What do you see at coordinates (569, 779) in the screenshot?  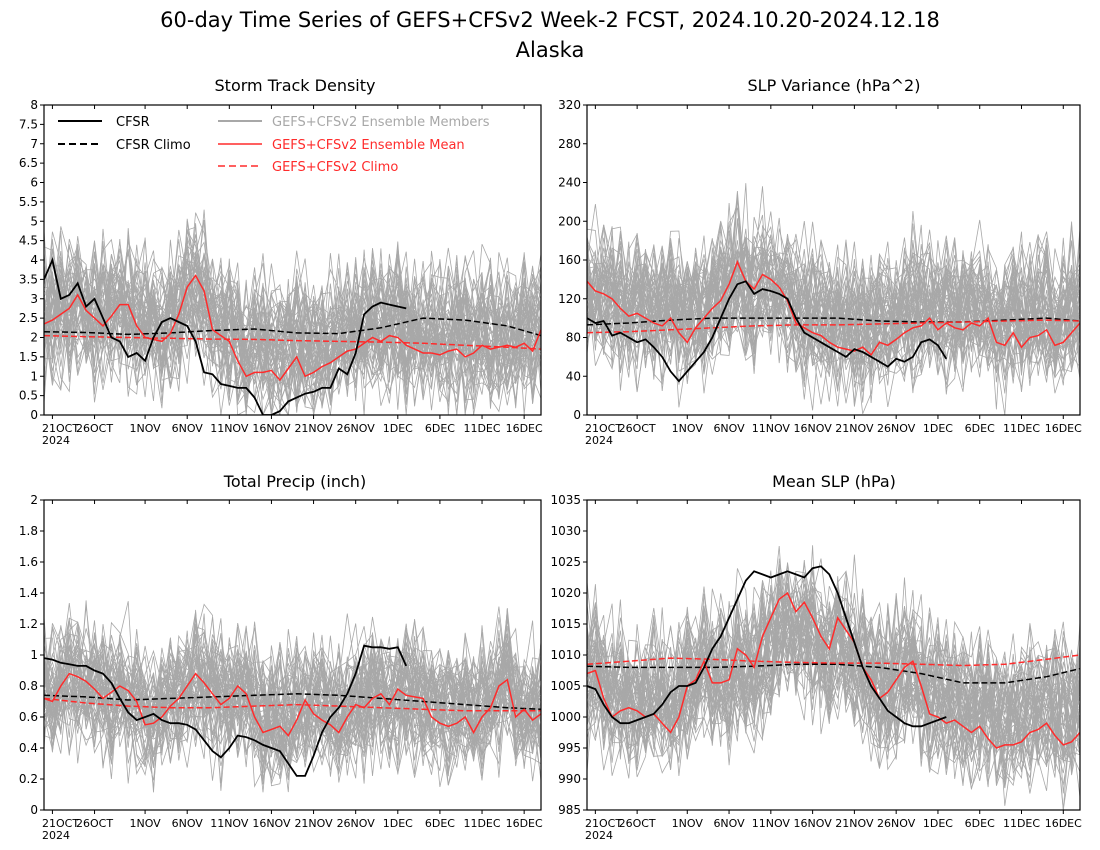 I see `y-tick-label: 990` at bounding box center [569, 779].